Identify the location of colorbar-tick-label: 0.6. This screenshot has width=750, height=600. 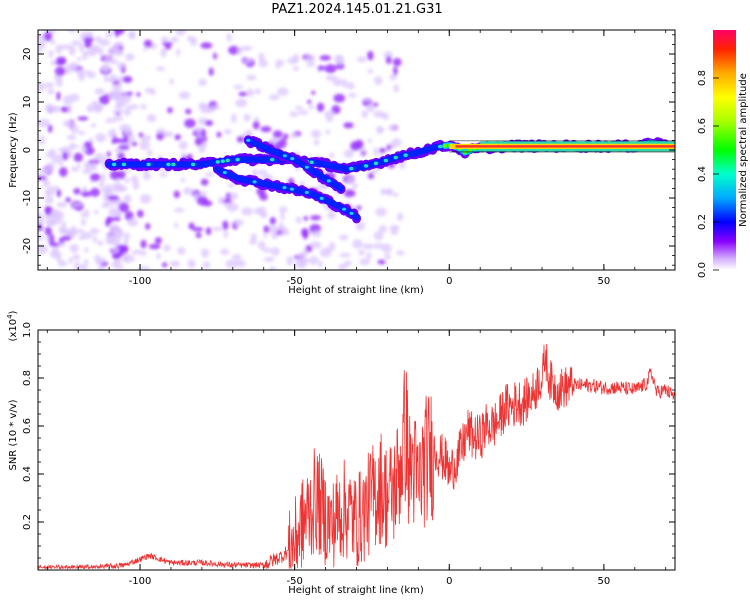
(702, 126).